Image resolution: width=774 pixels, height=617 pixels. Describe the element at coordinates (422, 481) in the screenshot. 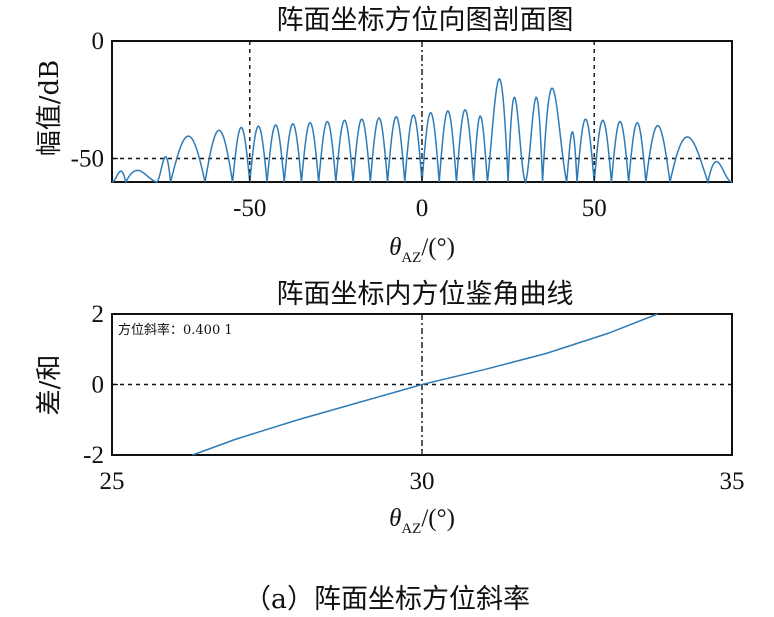

I see `discriminator-x-tick-label: 30` at that location.